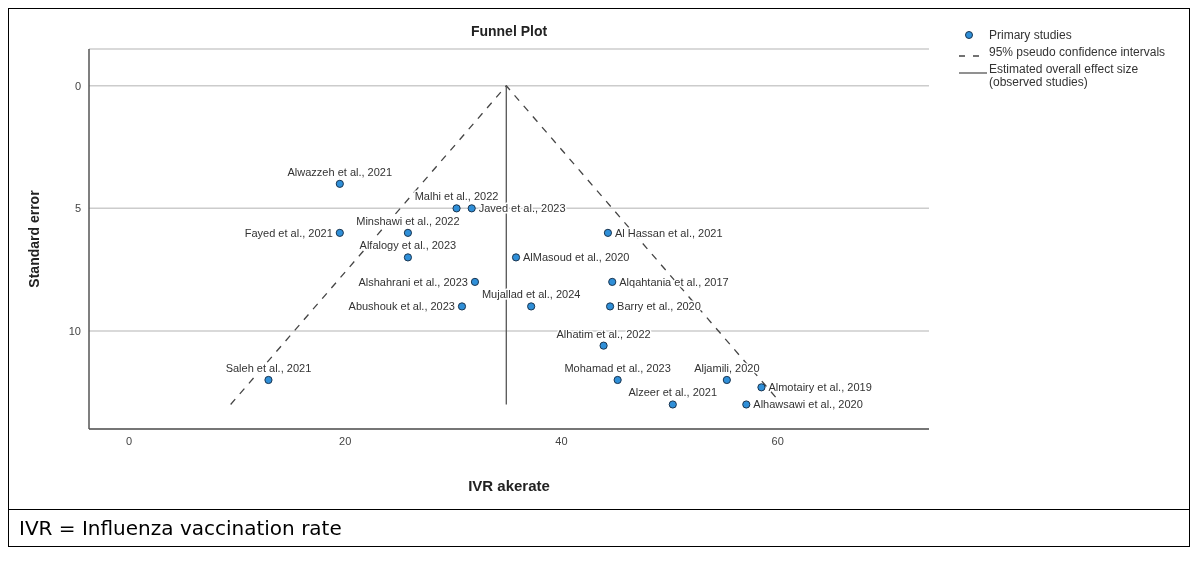  Describe the element at coordinates (659, 306) in the screenshot. I see `annotation: Barry et al., 2020` at that location.